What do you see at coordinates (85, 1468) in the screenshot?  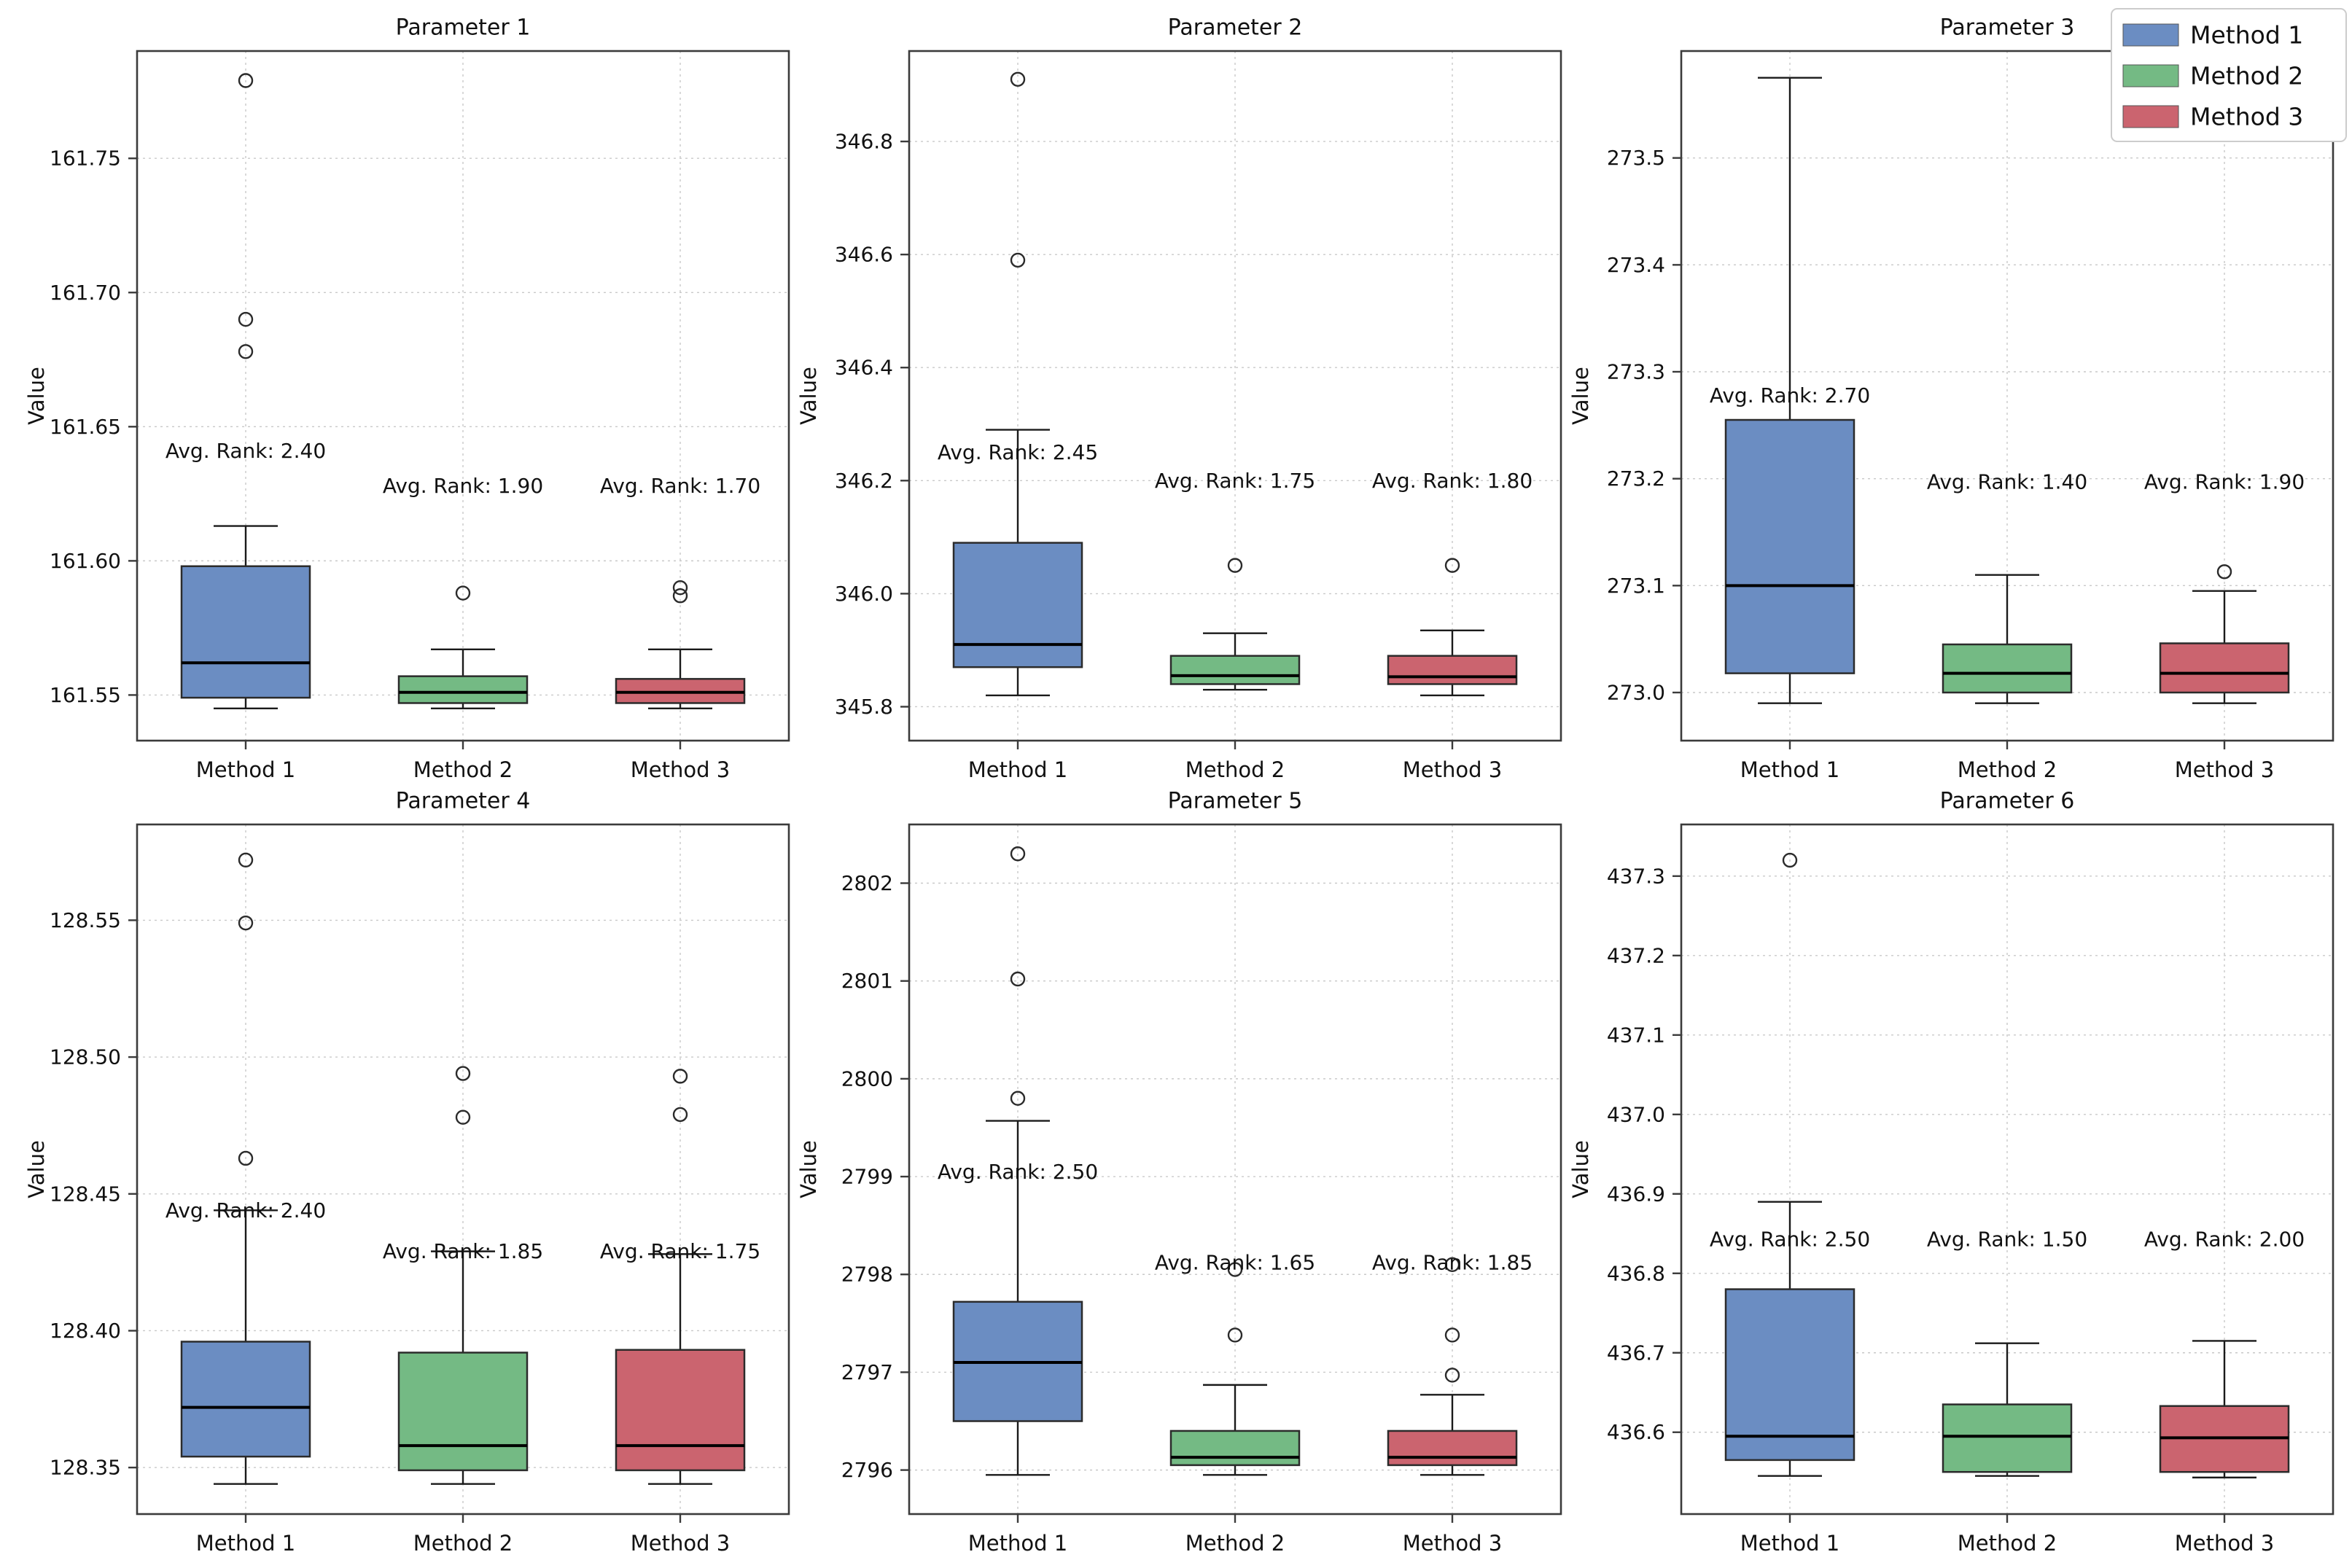 I see `y-tick-label: 128.35` at bounding box center [85, 1468].